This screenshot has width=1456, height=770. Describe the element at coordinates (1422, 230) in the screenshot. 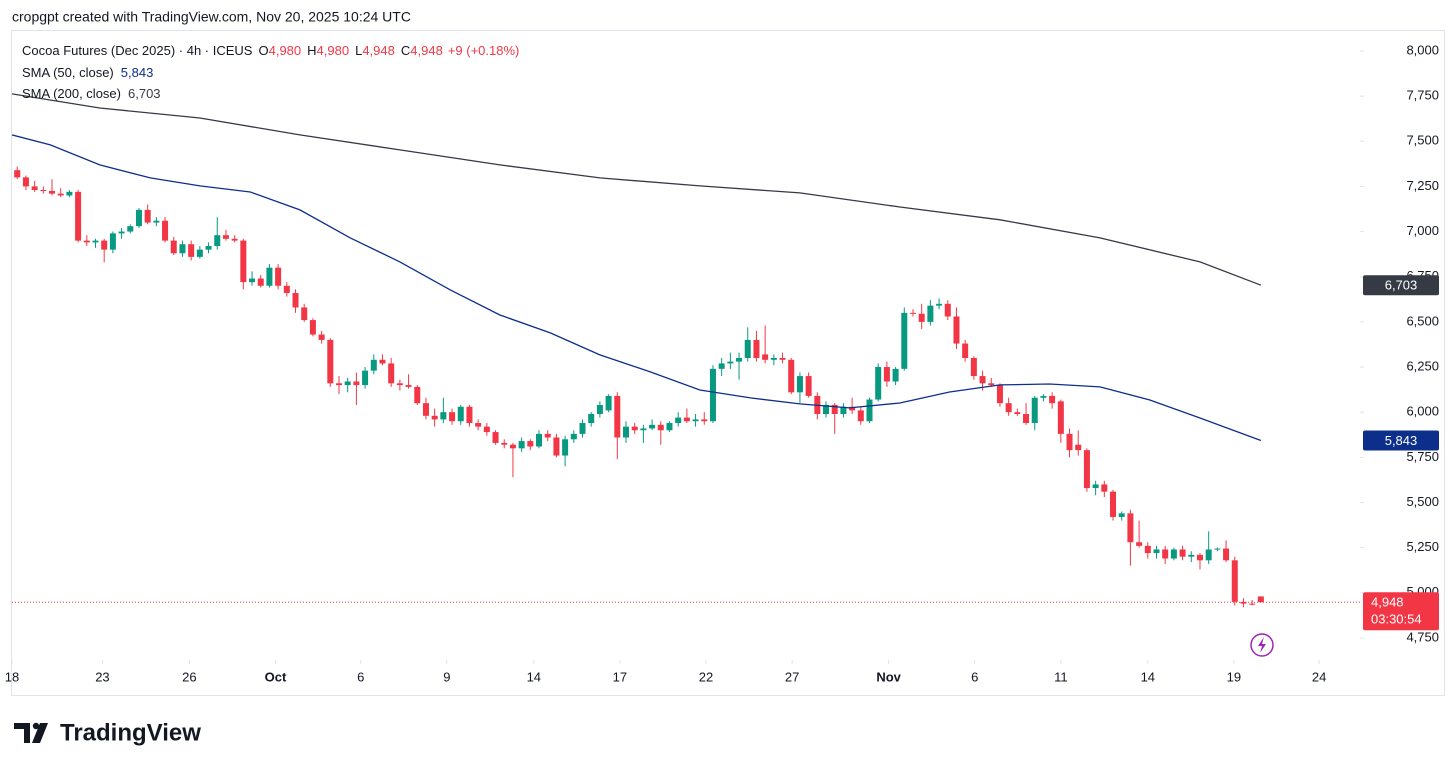

I see `y-tick-label: 7,000` at that location.